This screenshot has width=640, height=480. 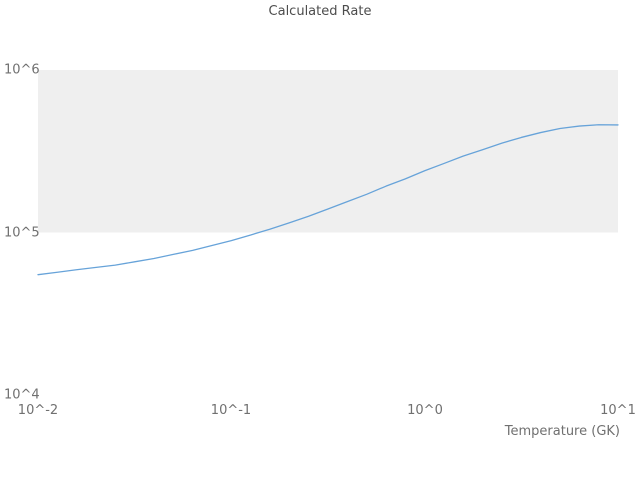 What do you see at coordinates (231, 410) in the screenshot?
I see `x-tick-label-1e-1: 10^-1` at bounding box center [231, 410].